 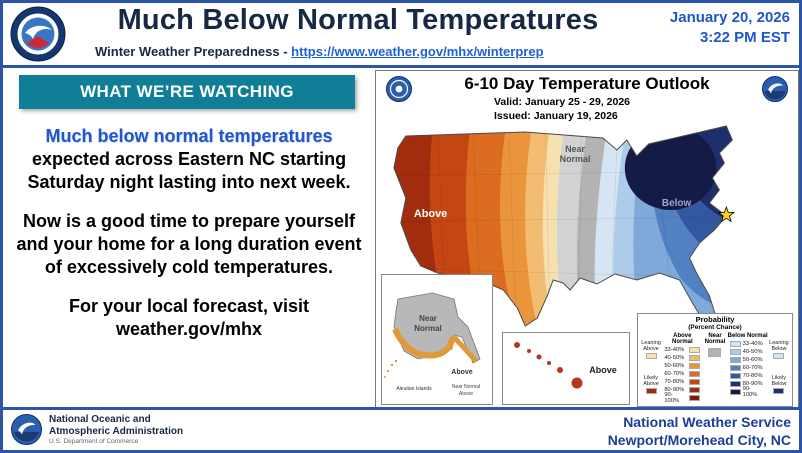 I want to click on noaa-logo, so click(x=26, y=429).